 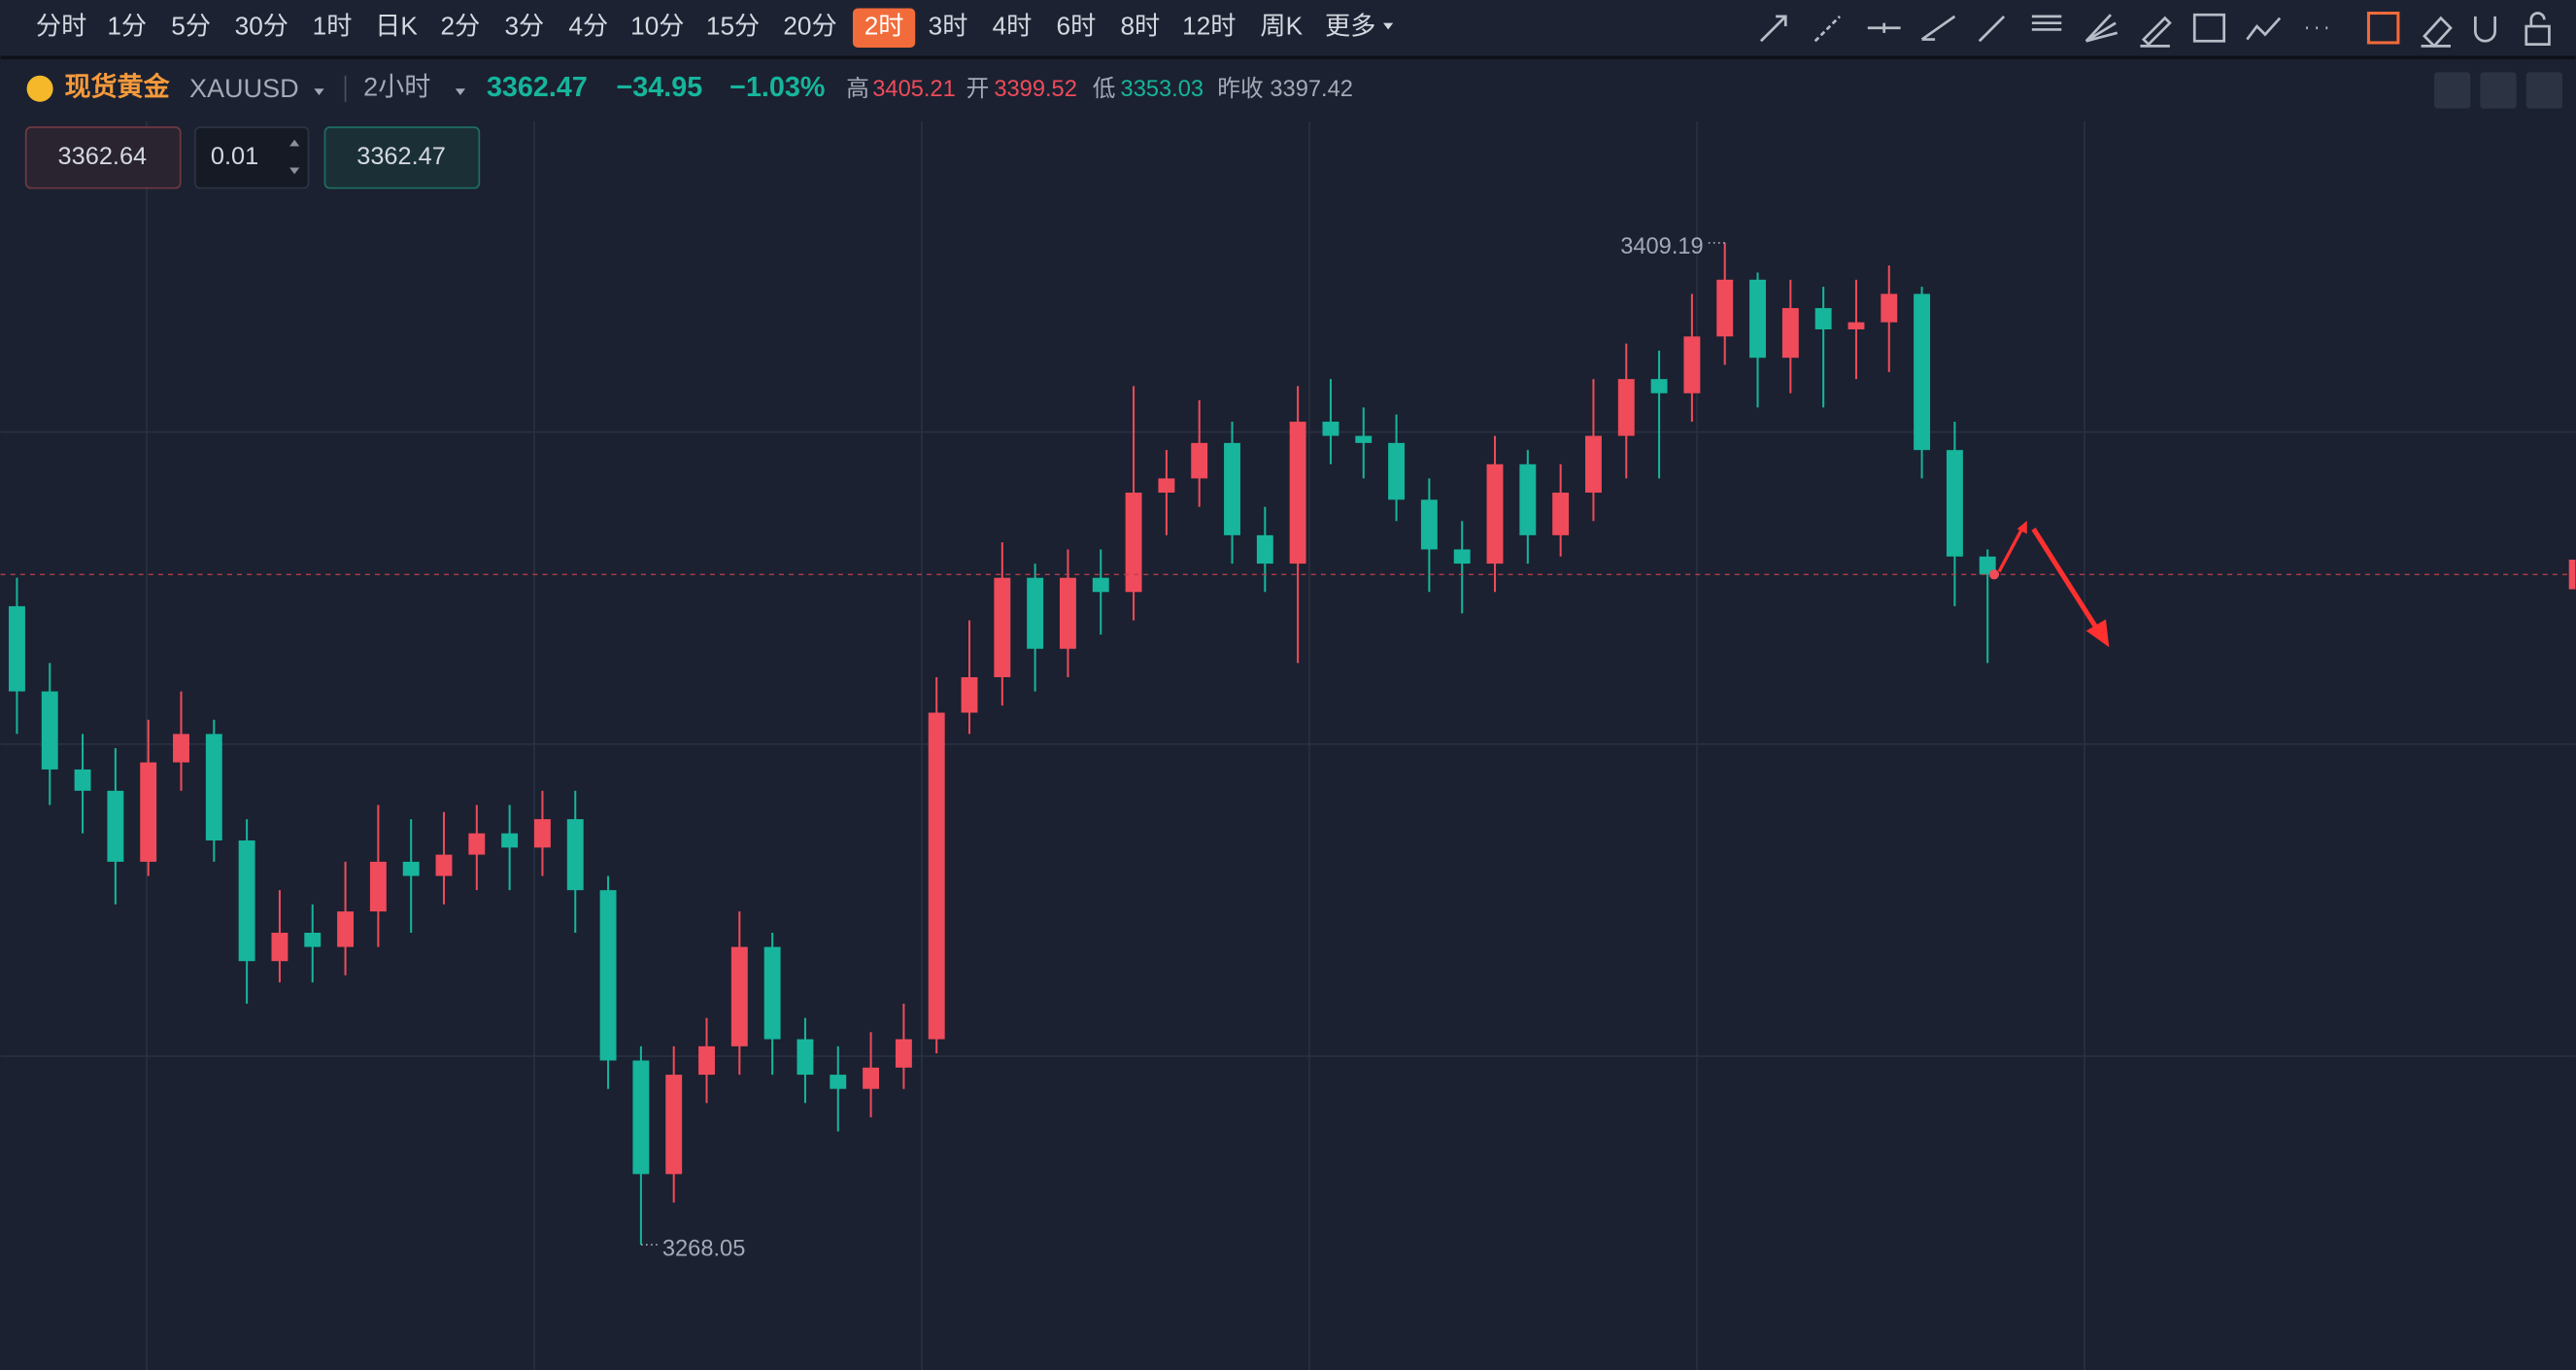 What do you see at coordinates (1311, 89) in the screenshot?
I see `stat-value: 3397.42` at bounding box center [1311, 89].